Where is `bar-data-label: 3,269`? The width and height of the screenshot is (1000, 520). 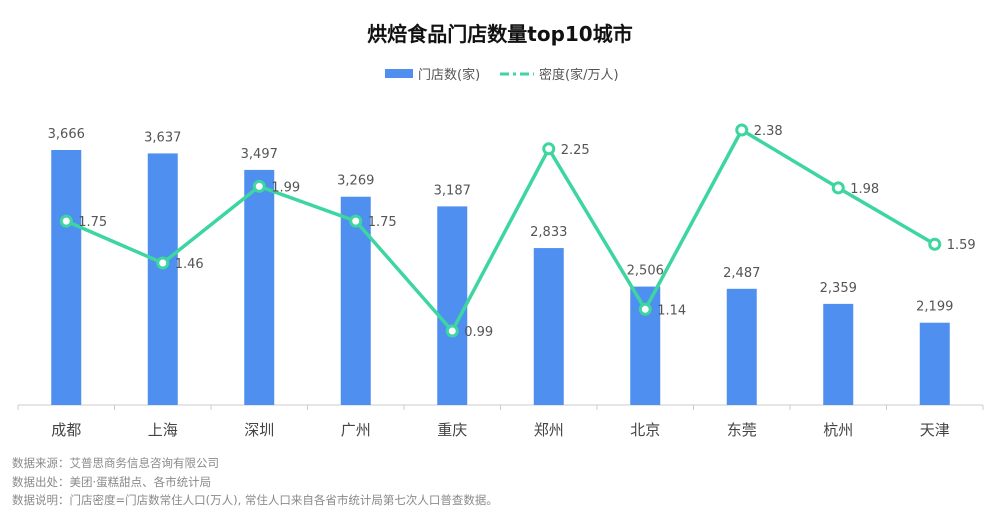
bar-data-label: 3,269 is located at coordinates (355, 181).